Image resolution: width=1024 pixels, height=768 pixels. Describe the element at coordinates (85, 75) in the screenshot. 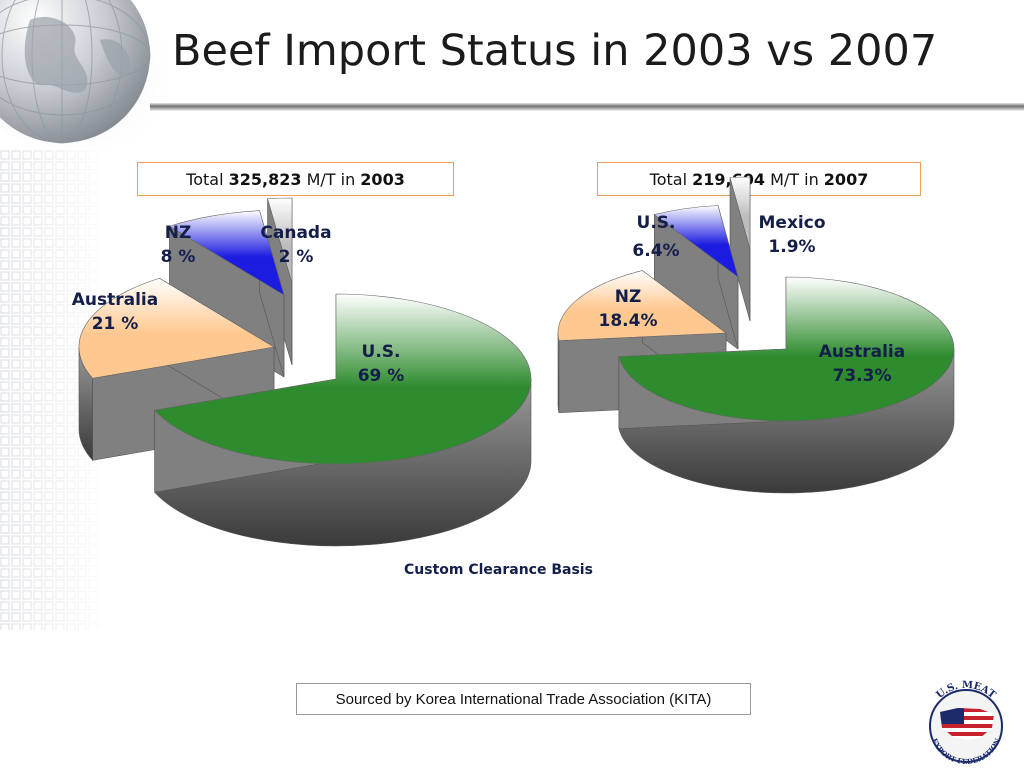

I see `globe-image` at that location.